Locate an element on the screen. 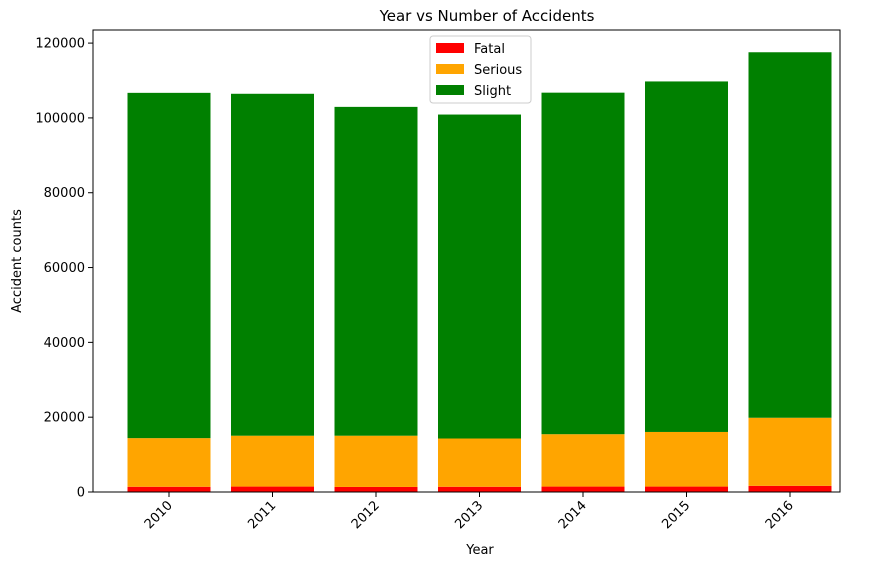  bar-slight-2011 is located at coordinates (272, 264).